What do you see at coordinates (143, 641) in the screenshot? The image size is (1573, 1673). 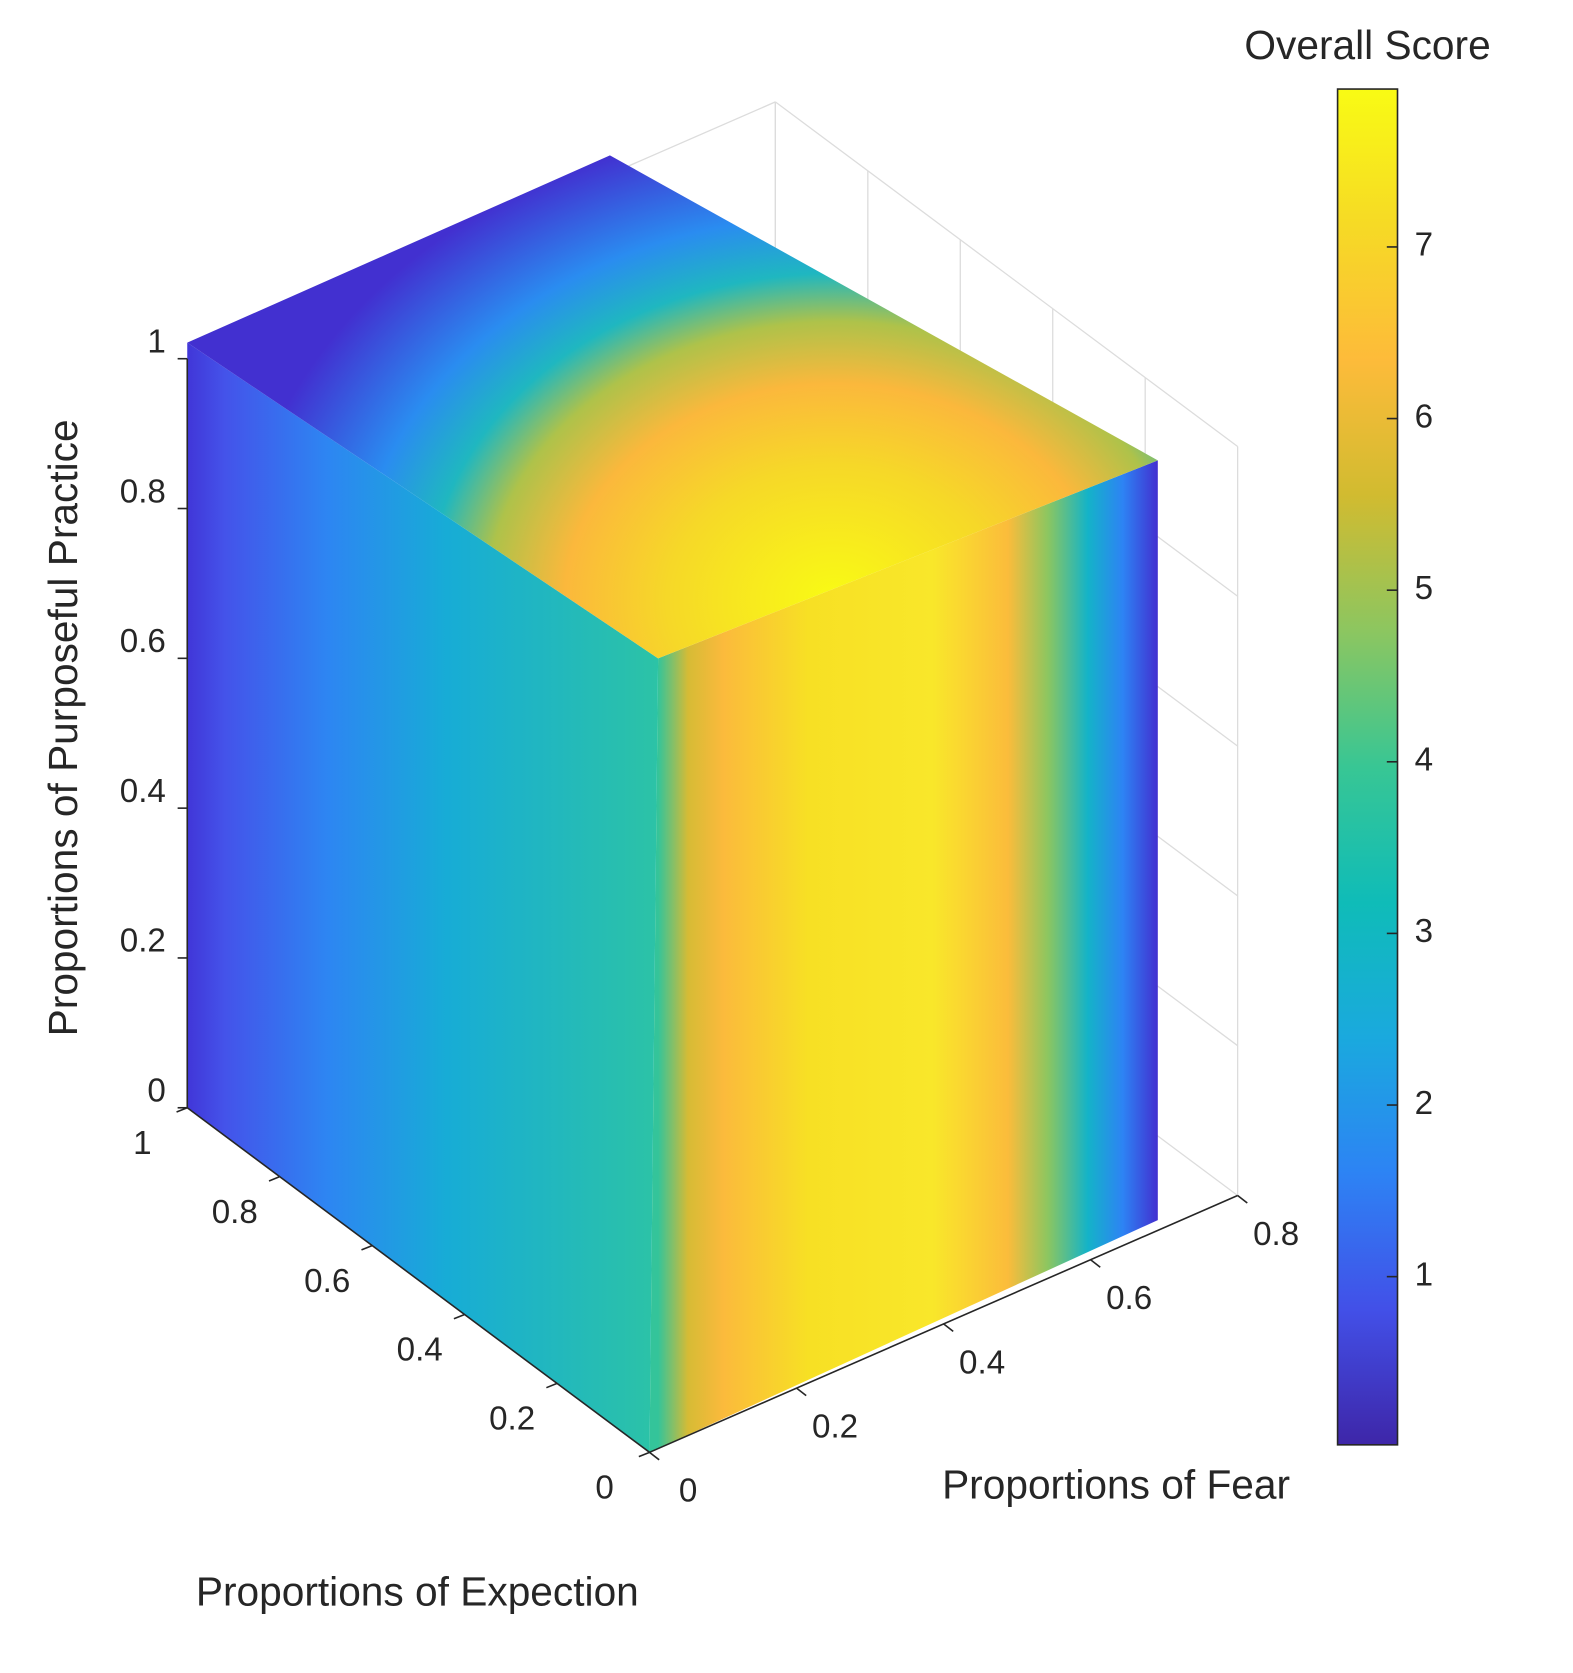 I see `z-tick-label: 0.6` at bounding box center [143, 641].